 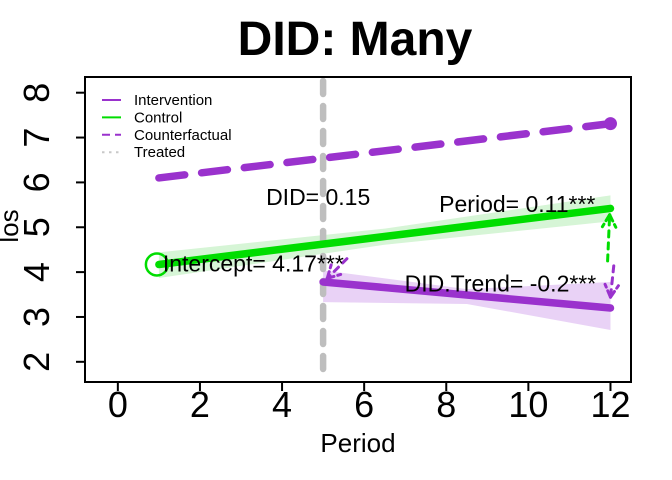 I want to click on x-tick-label: 2, so click(x=200, y=404).